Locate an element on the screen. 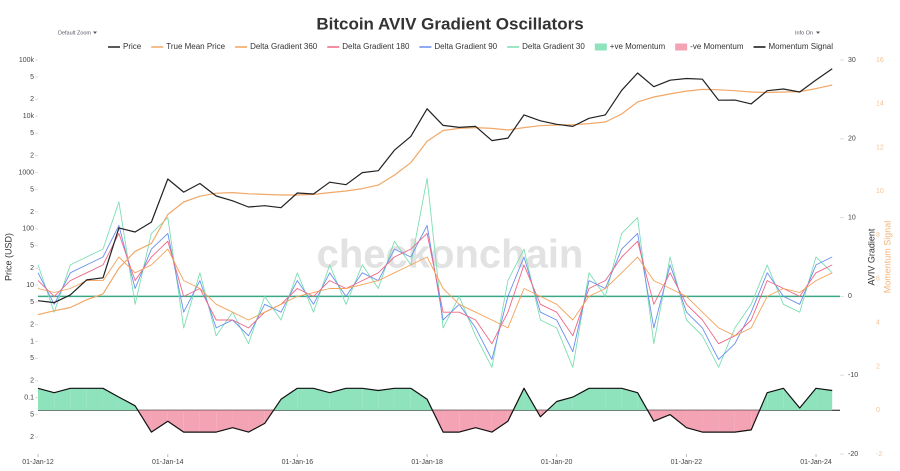 This screenshot has width=900, height=471. zoom-control: Default Zoom is located at coordinates (74, 33).